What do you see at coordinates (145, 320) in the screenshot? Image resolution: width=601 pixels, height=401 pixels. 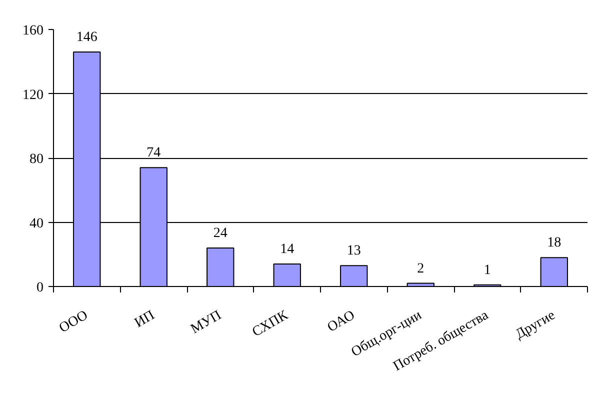 I see `x-tick-label: ИП` at bounding box center [145, 320].